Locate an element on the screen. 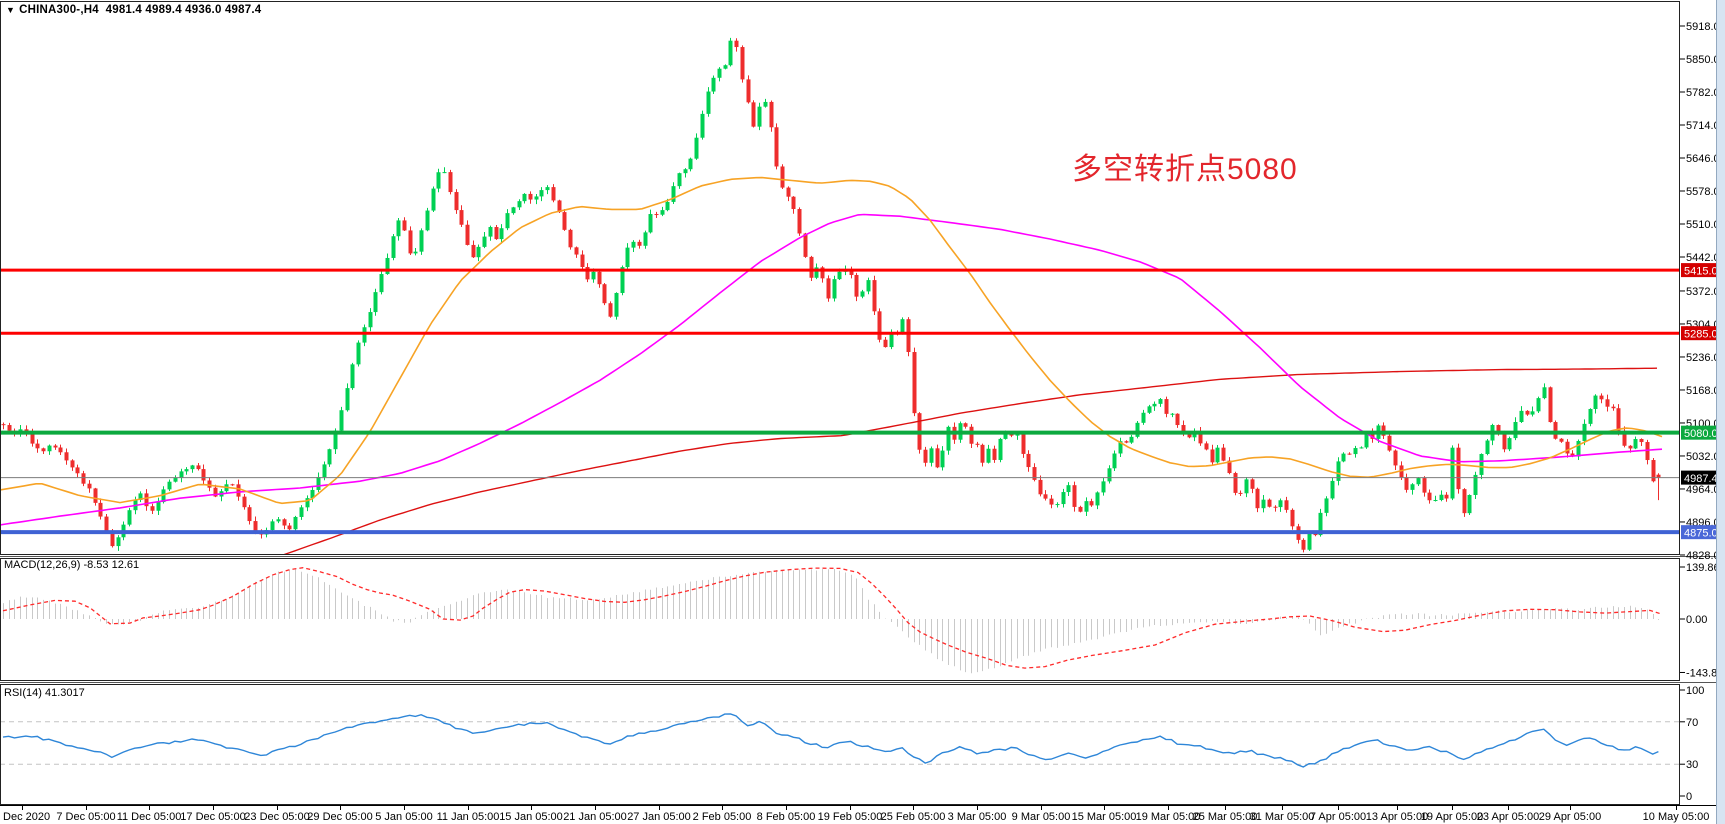 The width and height of the screenshot is (1725, 824). collapse-icon: ▼ is located at coordinates (11, 10).